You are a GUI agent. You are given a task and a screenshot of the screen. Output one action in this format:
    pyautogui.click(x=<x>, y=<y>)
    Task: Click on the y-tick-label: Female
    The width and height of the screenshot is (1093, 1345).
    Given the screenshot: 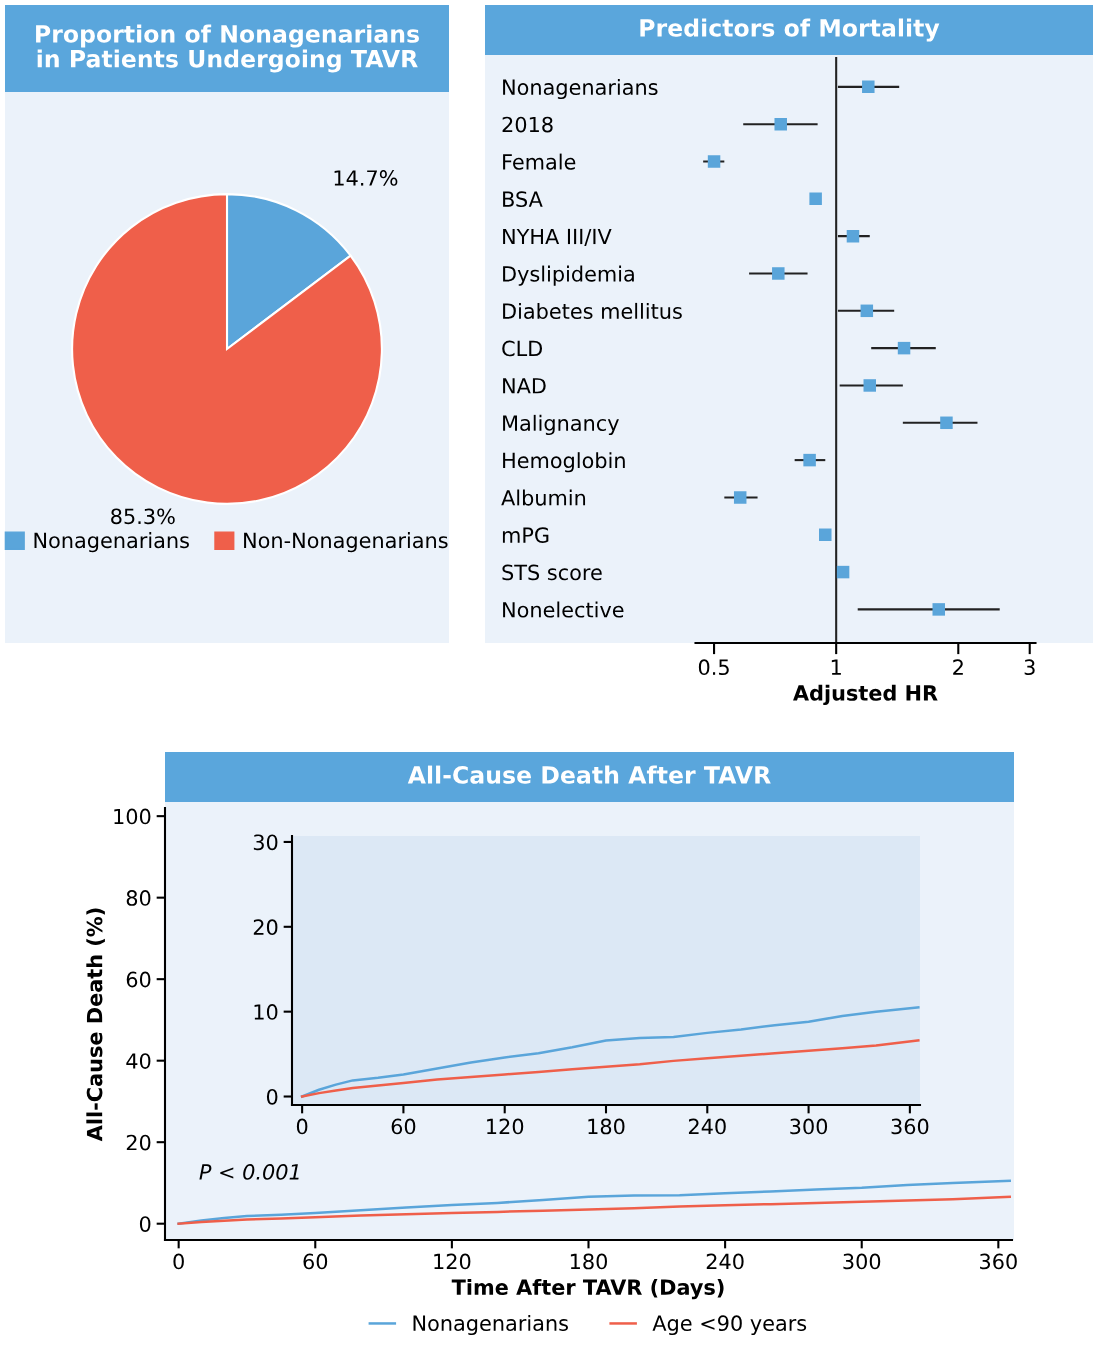 What is the action you would take?
    pyautogui.click(x=539, y=161)
    